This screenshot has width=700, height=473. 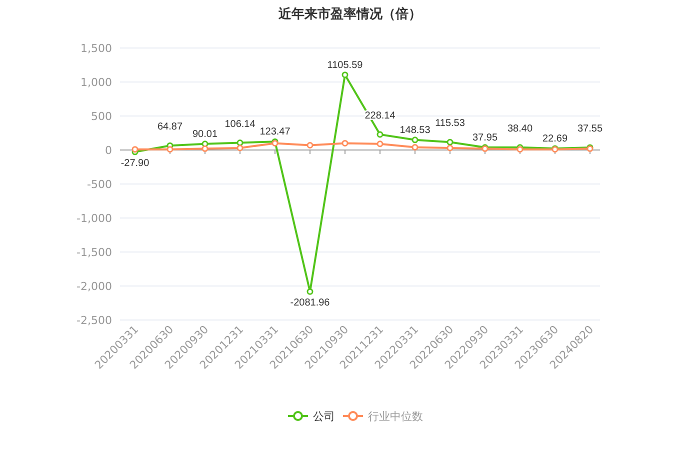 What do you see at coordinates (240, 124) in the screenshot?
I see `data-label: 106.14` at bounding box center [240, 124].